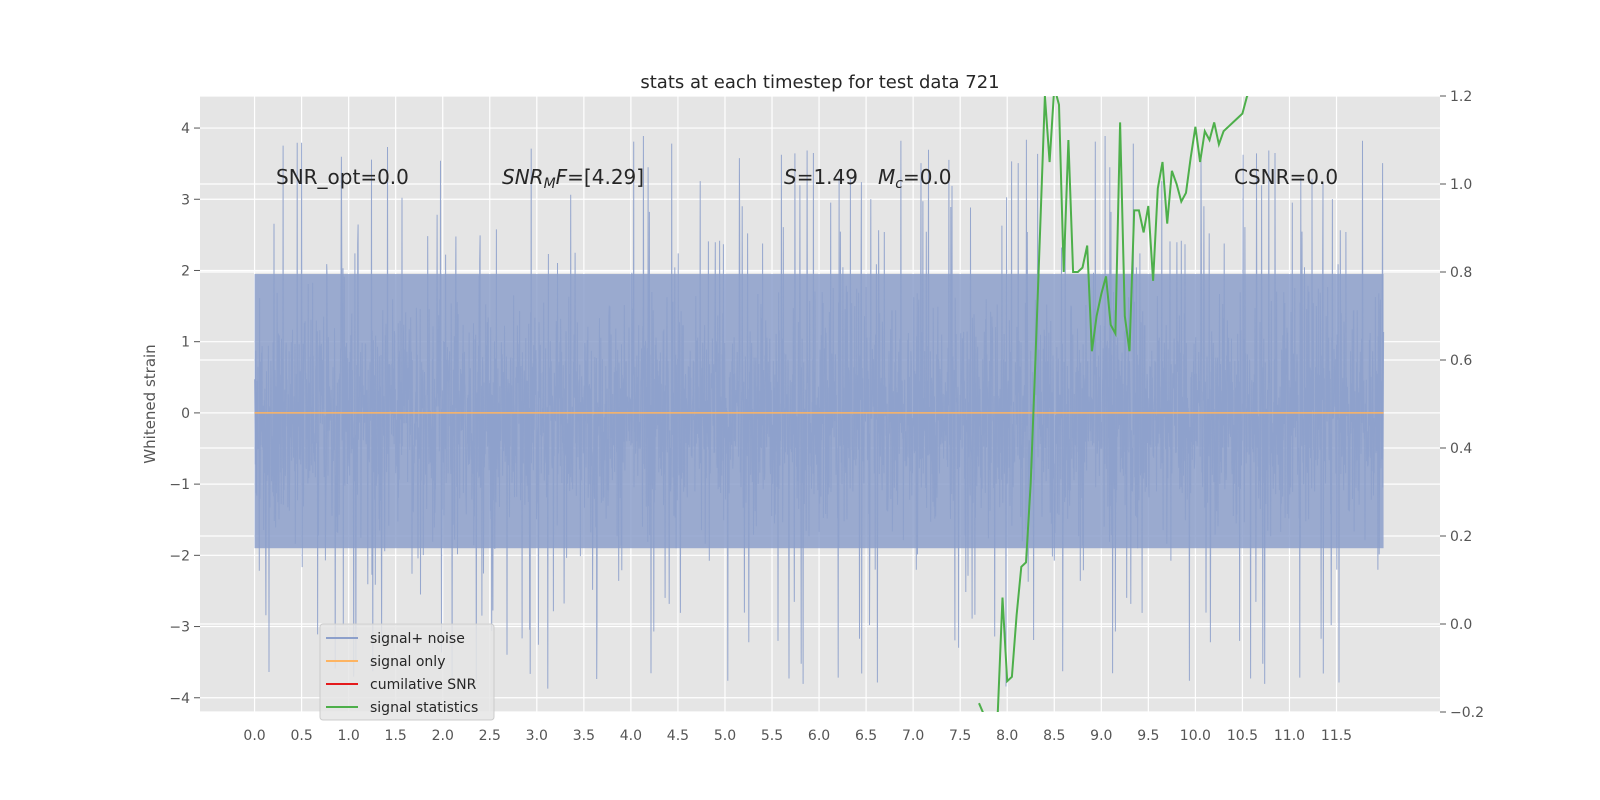 Image resolution: width=1600 pixels, height=800 pixels. Describe the element at coordinates (407, 662) in the screenshot. I see `legend-label-signal-only: signal only` at that location.